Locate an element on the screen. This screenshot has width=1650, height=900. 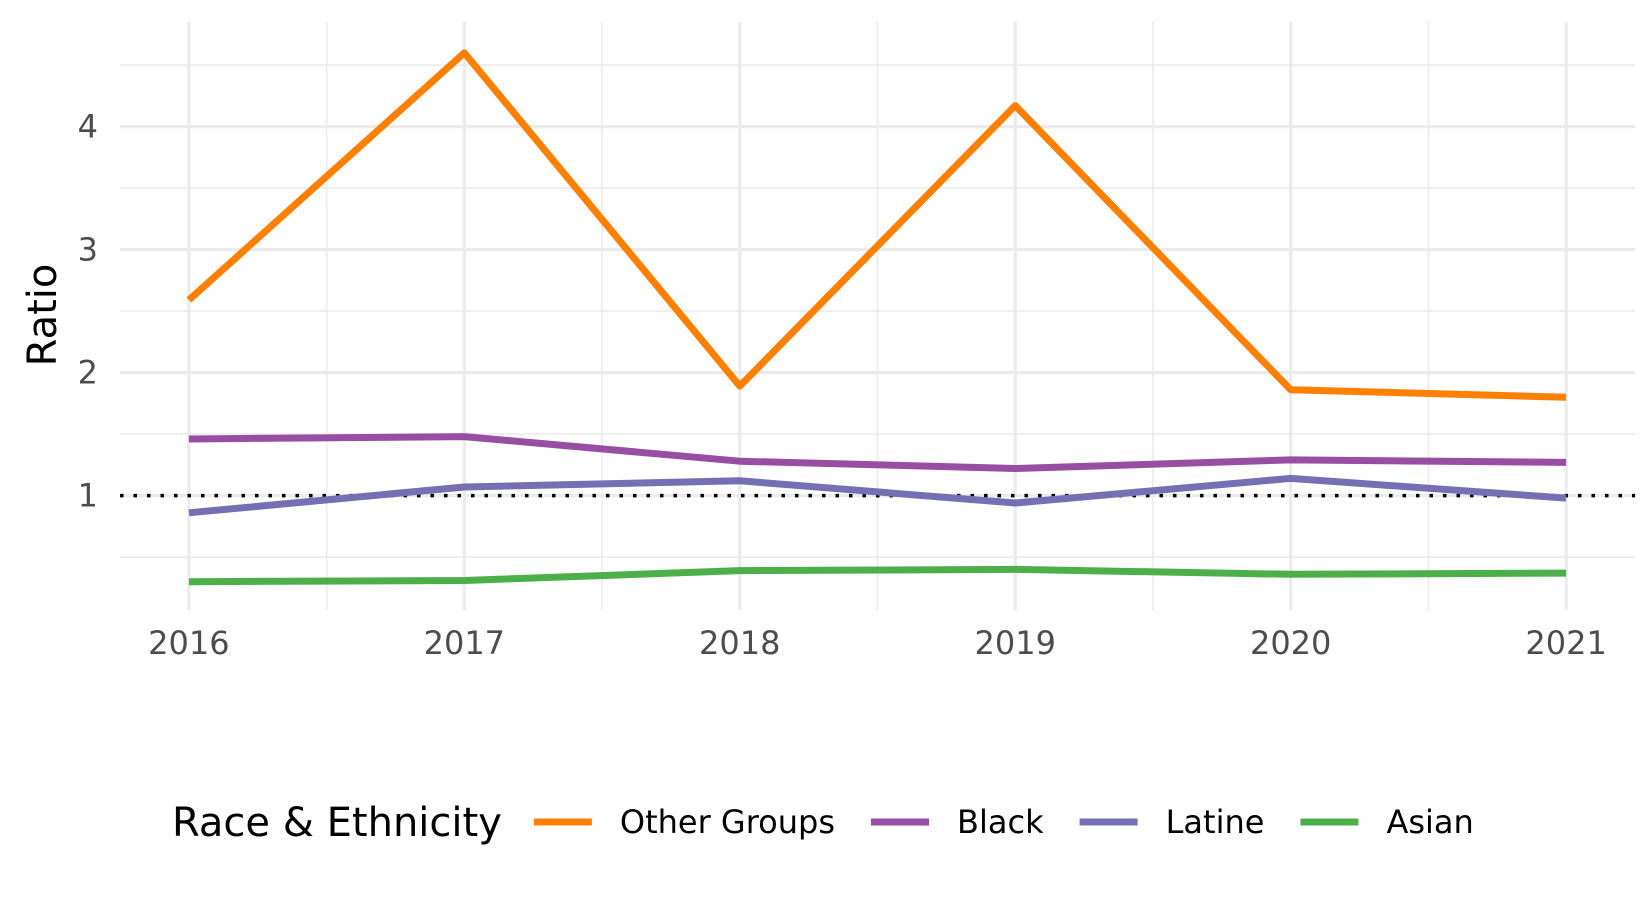
legend-label-latine: Latine is located at coordinates (1215, 822).